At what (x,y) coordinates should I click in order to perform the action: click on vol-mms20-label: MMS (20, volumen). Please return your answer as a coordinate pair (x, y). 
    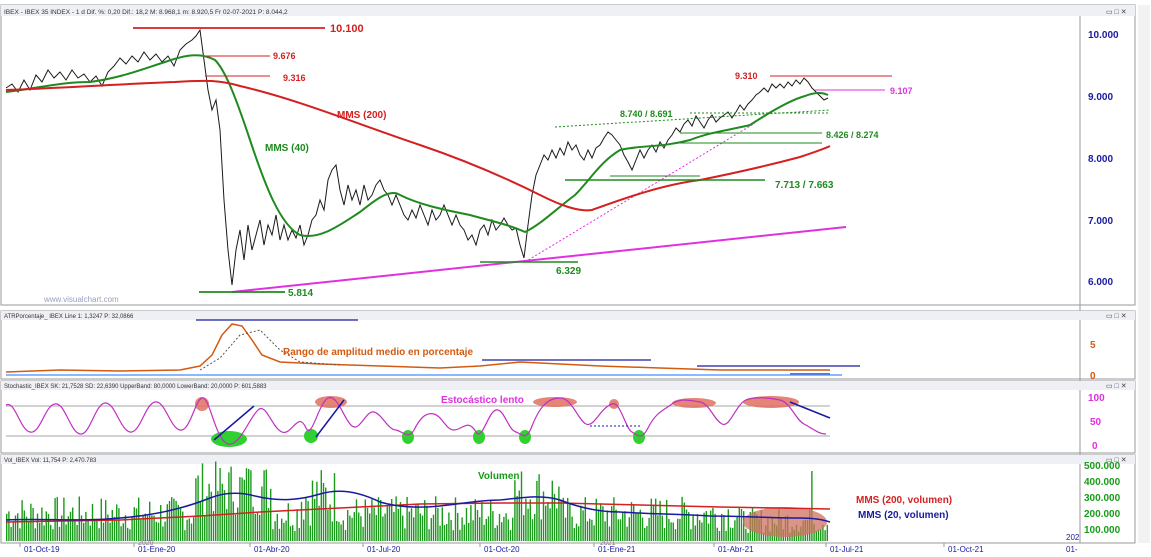
    Looking at the image, I should click on (903, 515).